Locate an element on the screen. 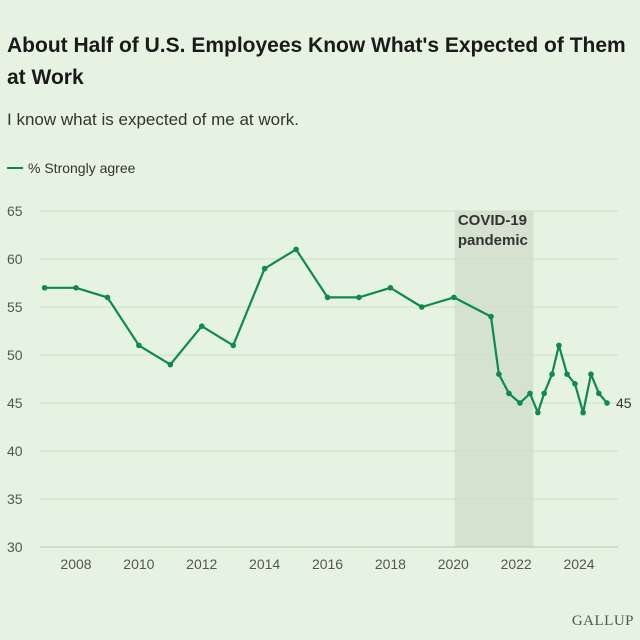  chart-subtitle: I know what is expected of me at work. is located at coordinates (153, 119).